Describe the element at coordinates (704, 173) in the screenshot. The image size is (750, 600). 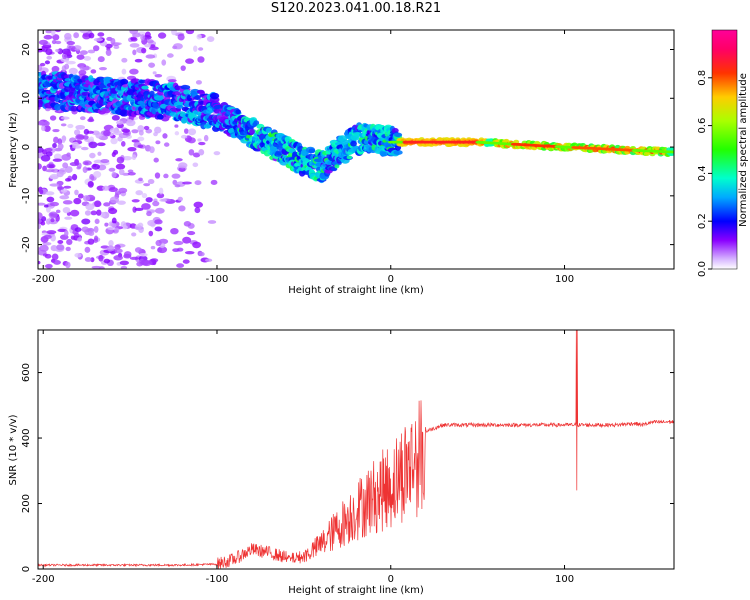
I see `colorbar-ticks: 0.0 0.2 0.4 0.6 0.8` at that location.